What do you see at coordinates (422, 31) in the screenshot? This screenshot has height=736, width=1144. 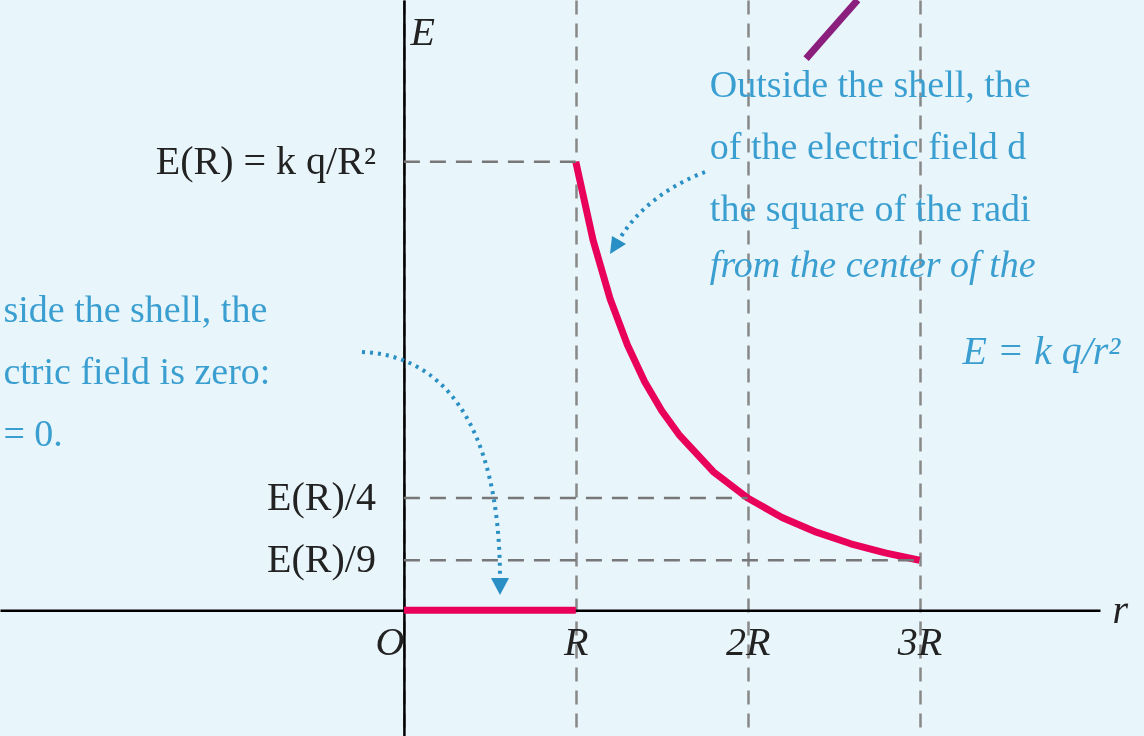 I see `y-axis-title: E` at bounding box center [422, 31].